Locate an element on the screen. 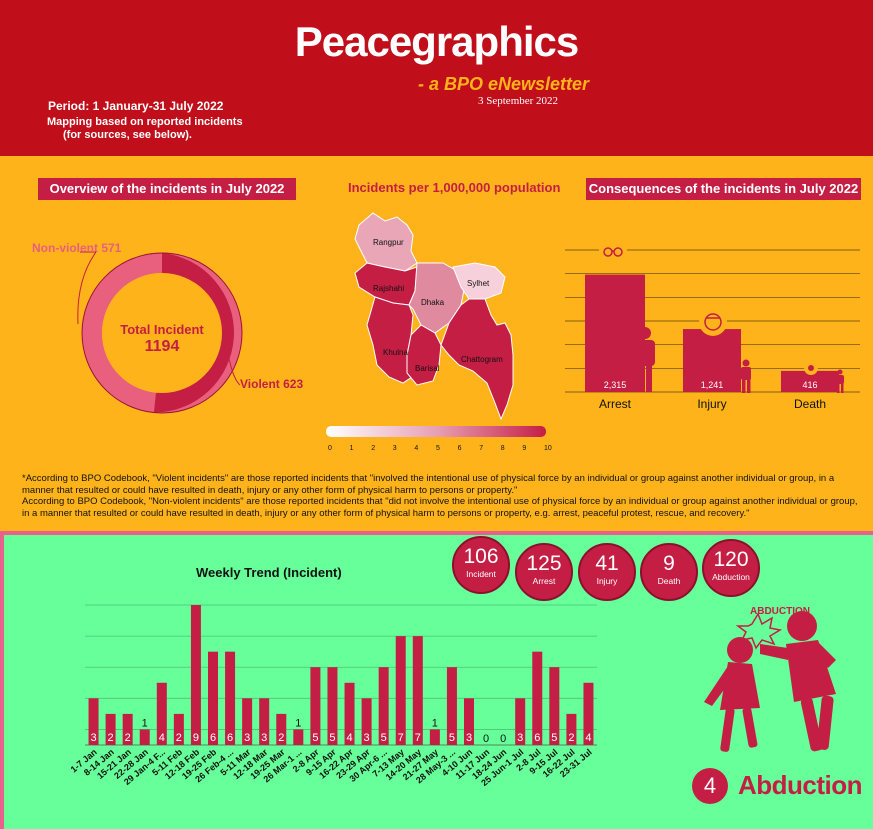 Image resolution: width=873 pixels, height=829 pixels. map-label-dhaka: Dhaka is located at coordinates (433, 302).